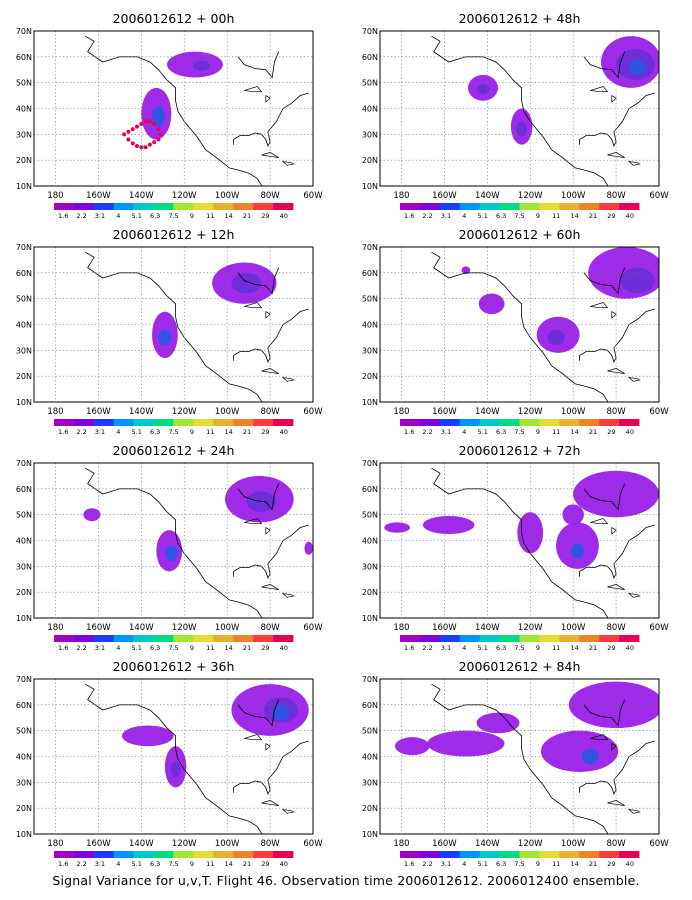  I want to click on panel-title: 2006012612 + 84h, so click(520, 666).